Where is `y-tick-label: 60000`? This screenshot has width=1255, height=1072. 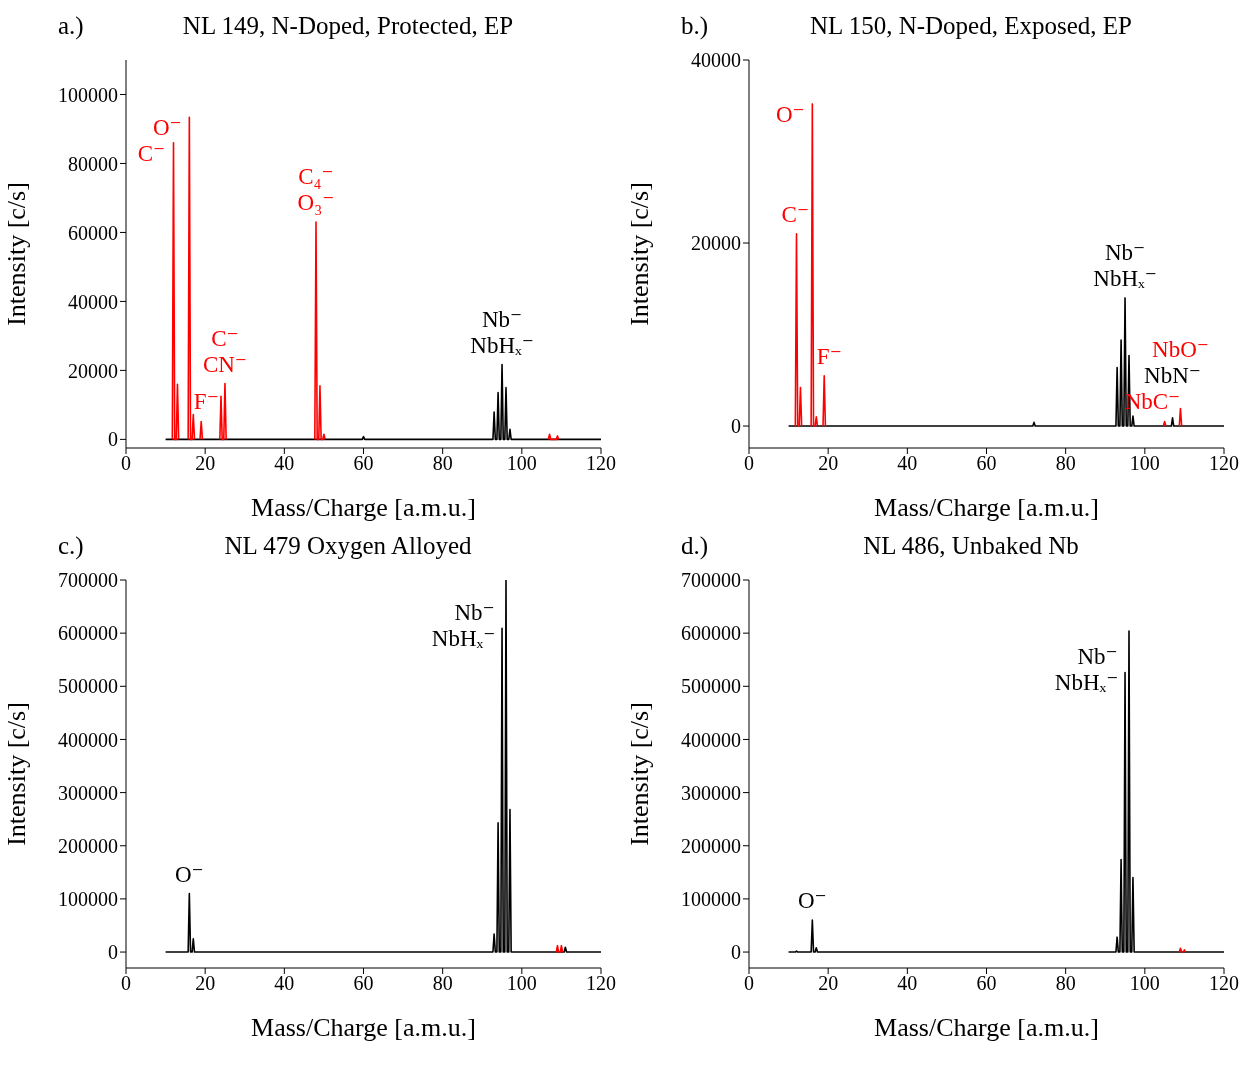 y-tick-label: 60000 is located at coordinates (93, 232).